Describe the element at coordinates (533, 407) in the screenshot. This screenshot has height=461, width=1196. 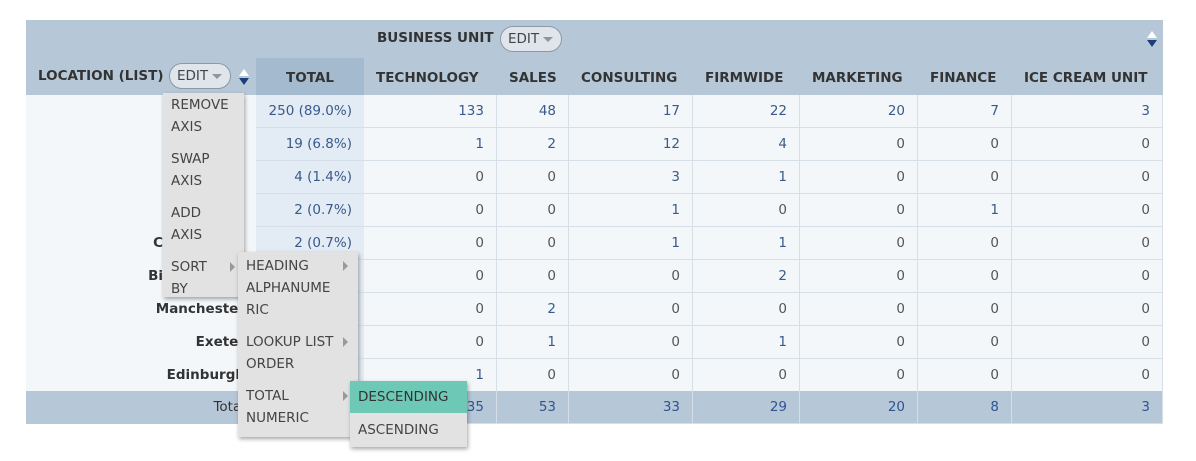
I see `value-cell: 53` at that location.